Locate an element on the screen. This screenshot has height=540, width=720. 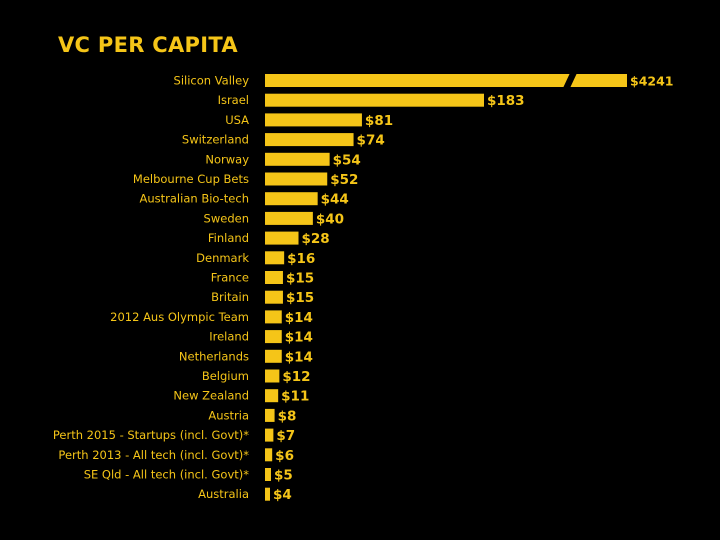
value-label: $54 is located at coordinates (347, 160).